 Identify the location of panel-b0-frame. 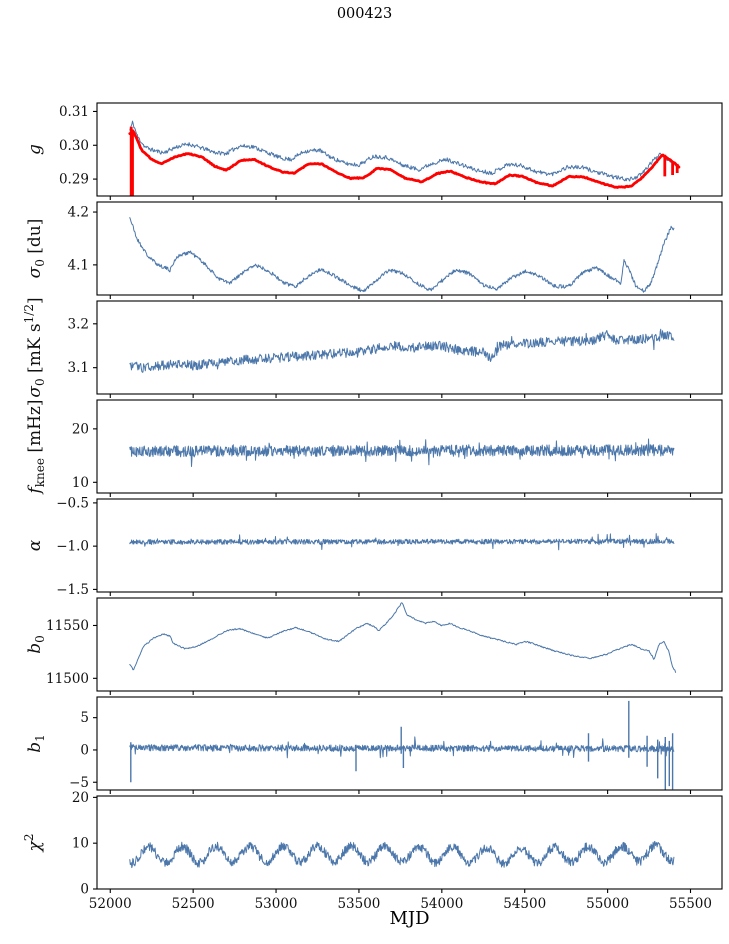
(409, 644).